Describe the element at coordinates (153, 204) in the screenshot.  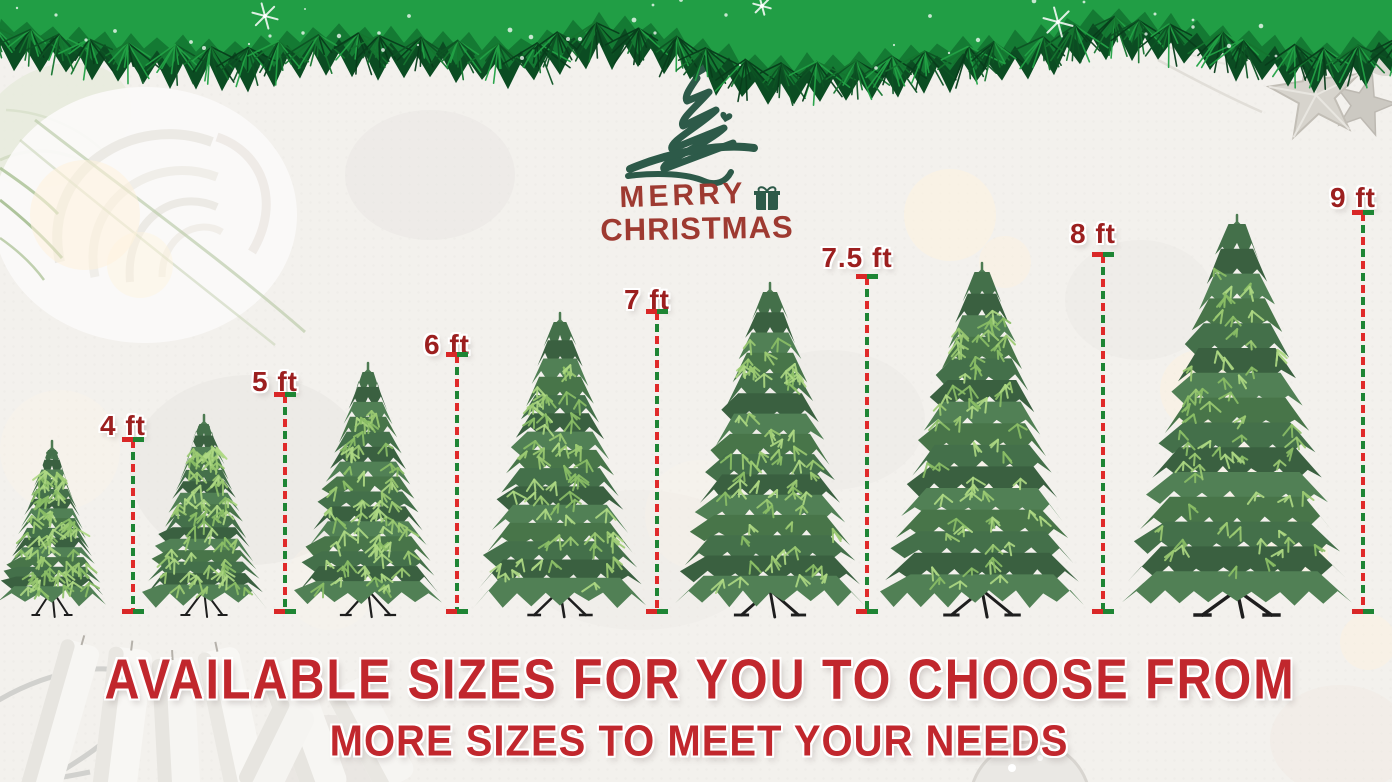
I see `white-rose` at that location.